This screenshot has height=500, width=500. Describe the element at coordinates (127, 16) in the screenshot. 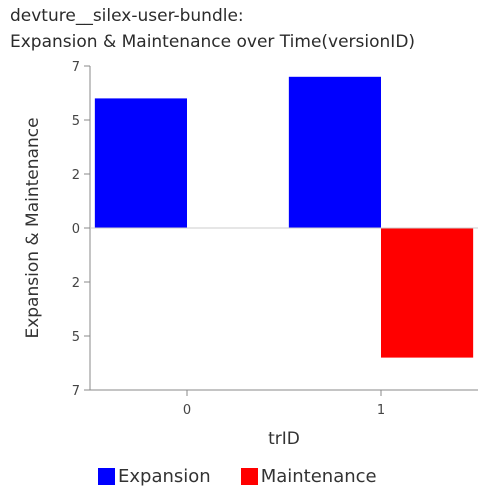

I see `chart-title-line-1: devture__silex-user-bundle:` at that location.